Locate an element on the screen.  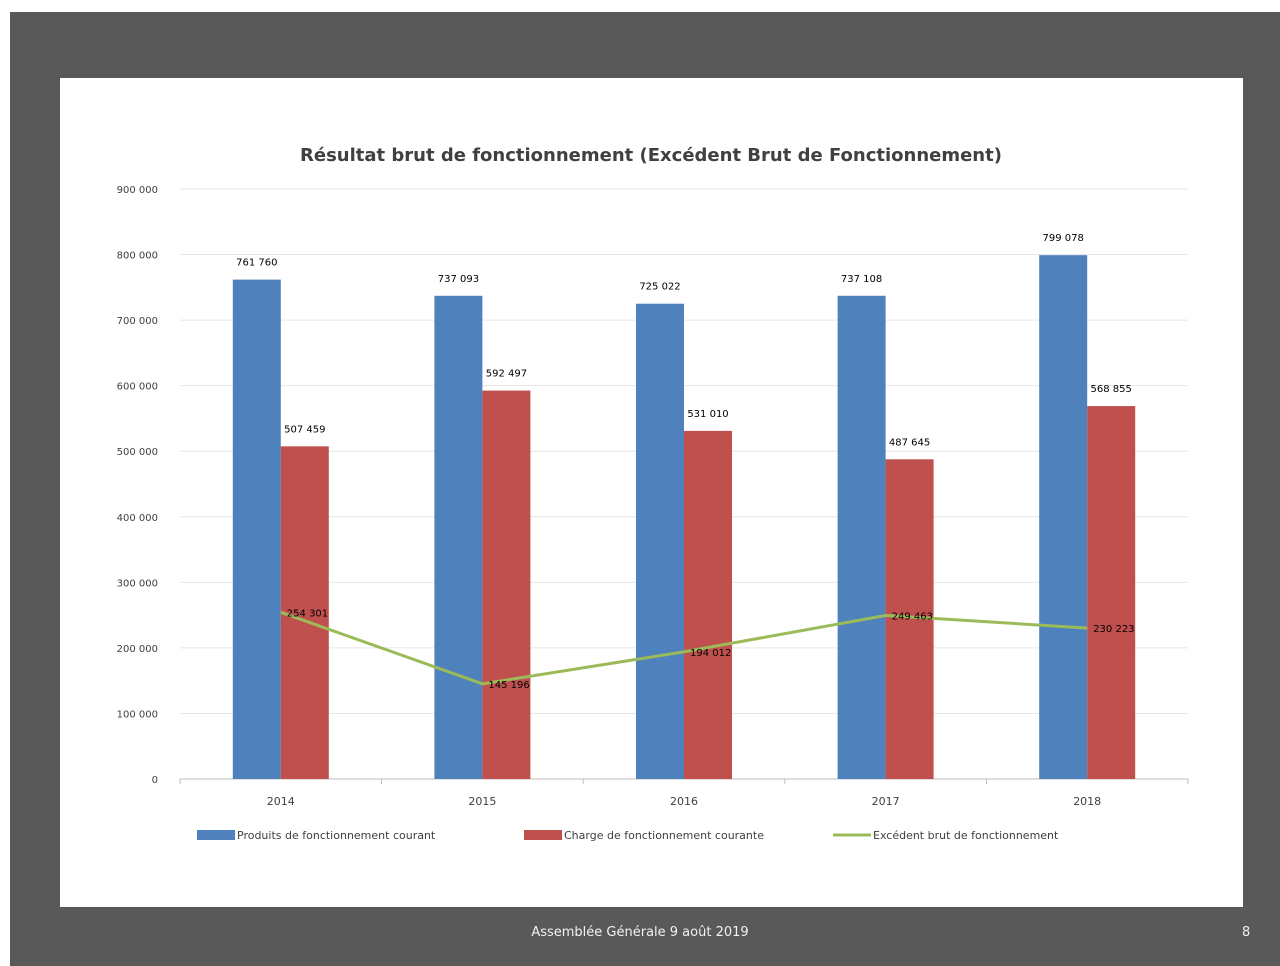
data-label: 592 497 is located at coordinates (506, 374).